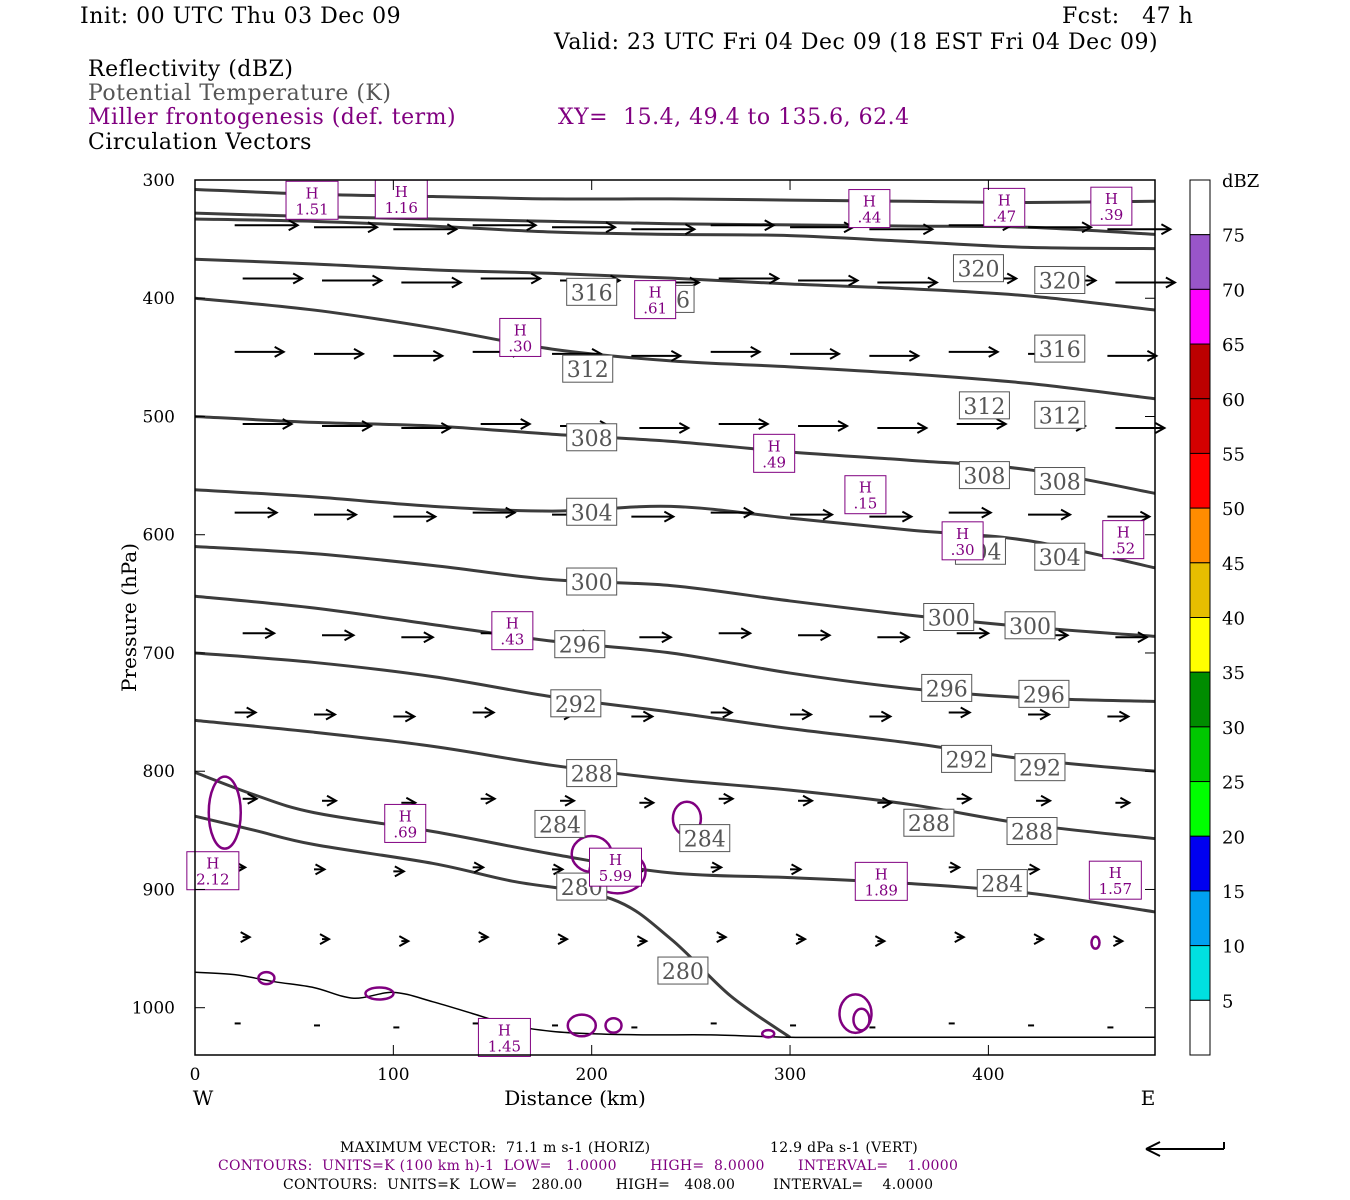 This screenshot has width=1350, height=1200. Describe the element at coordinates (495, 1148) in the screenshot. I see `max-vector-label: MAXIMUM VECTOR: 71.1 m s-1 (HORIZ)` at that location.